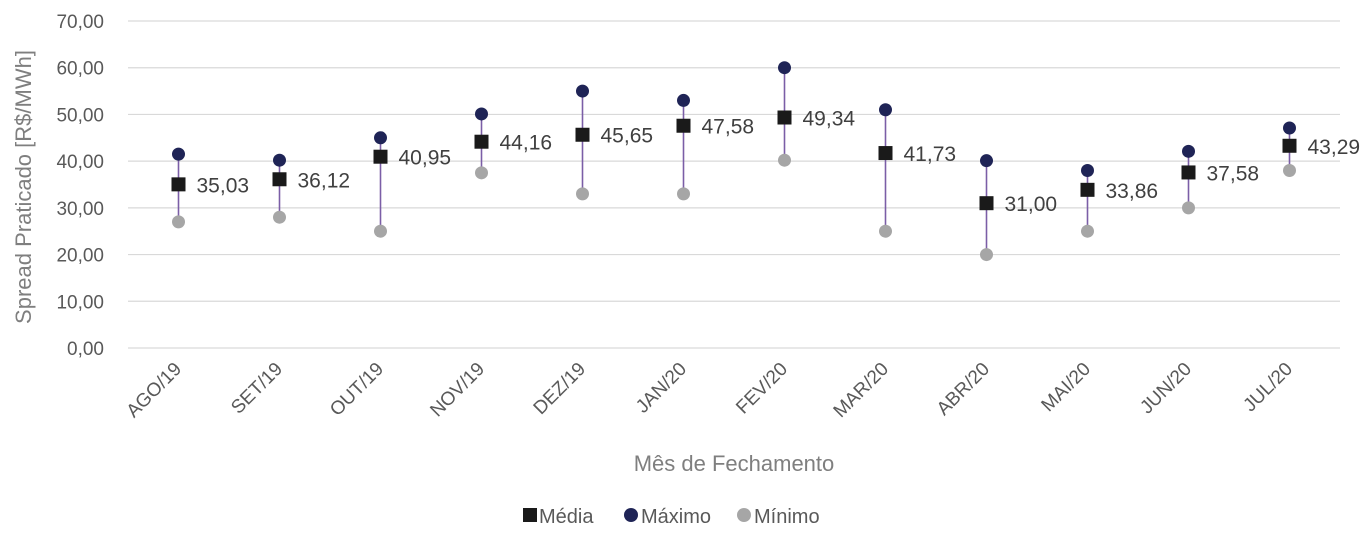 This screenshot has width=1363, height=535. What do you see at coordinates (1233, 173) in the screenshot?
I see `data-label: 37,58` at bounding box center [1233, 173].